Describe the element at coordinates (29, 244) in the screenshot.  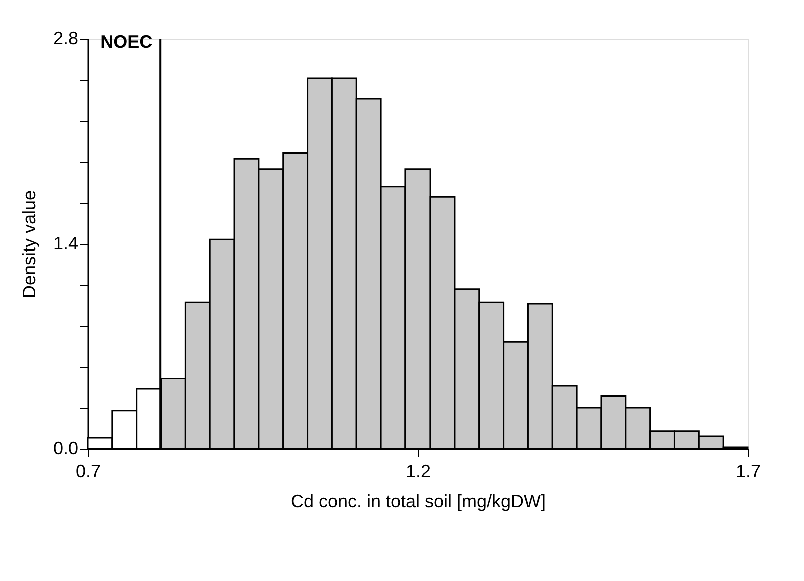
I see `y-axis-title: Density value` at that location.